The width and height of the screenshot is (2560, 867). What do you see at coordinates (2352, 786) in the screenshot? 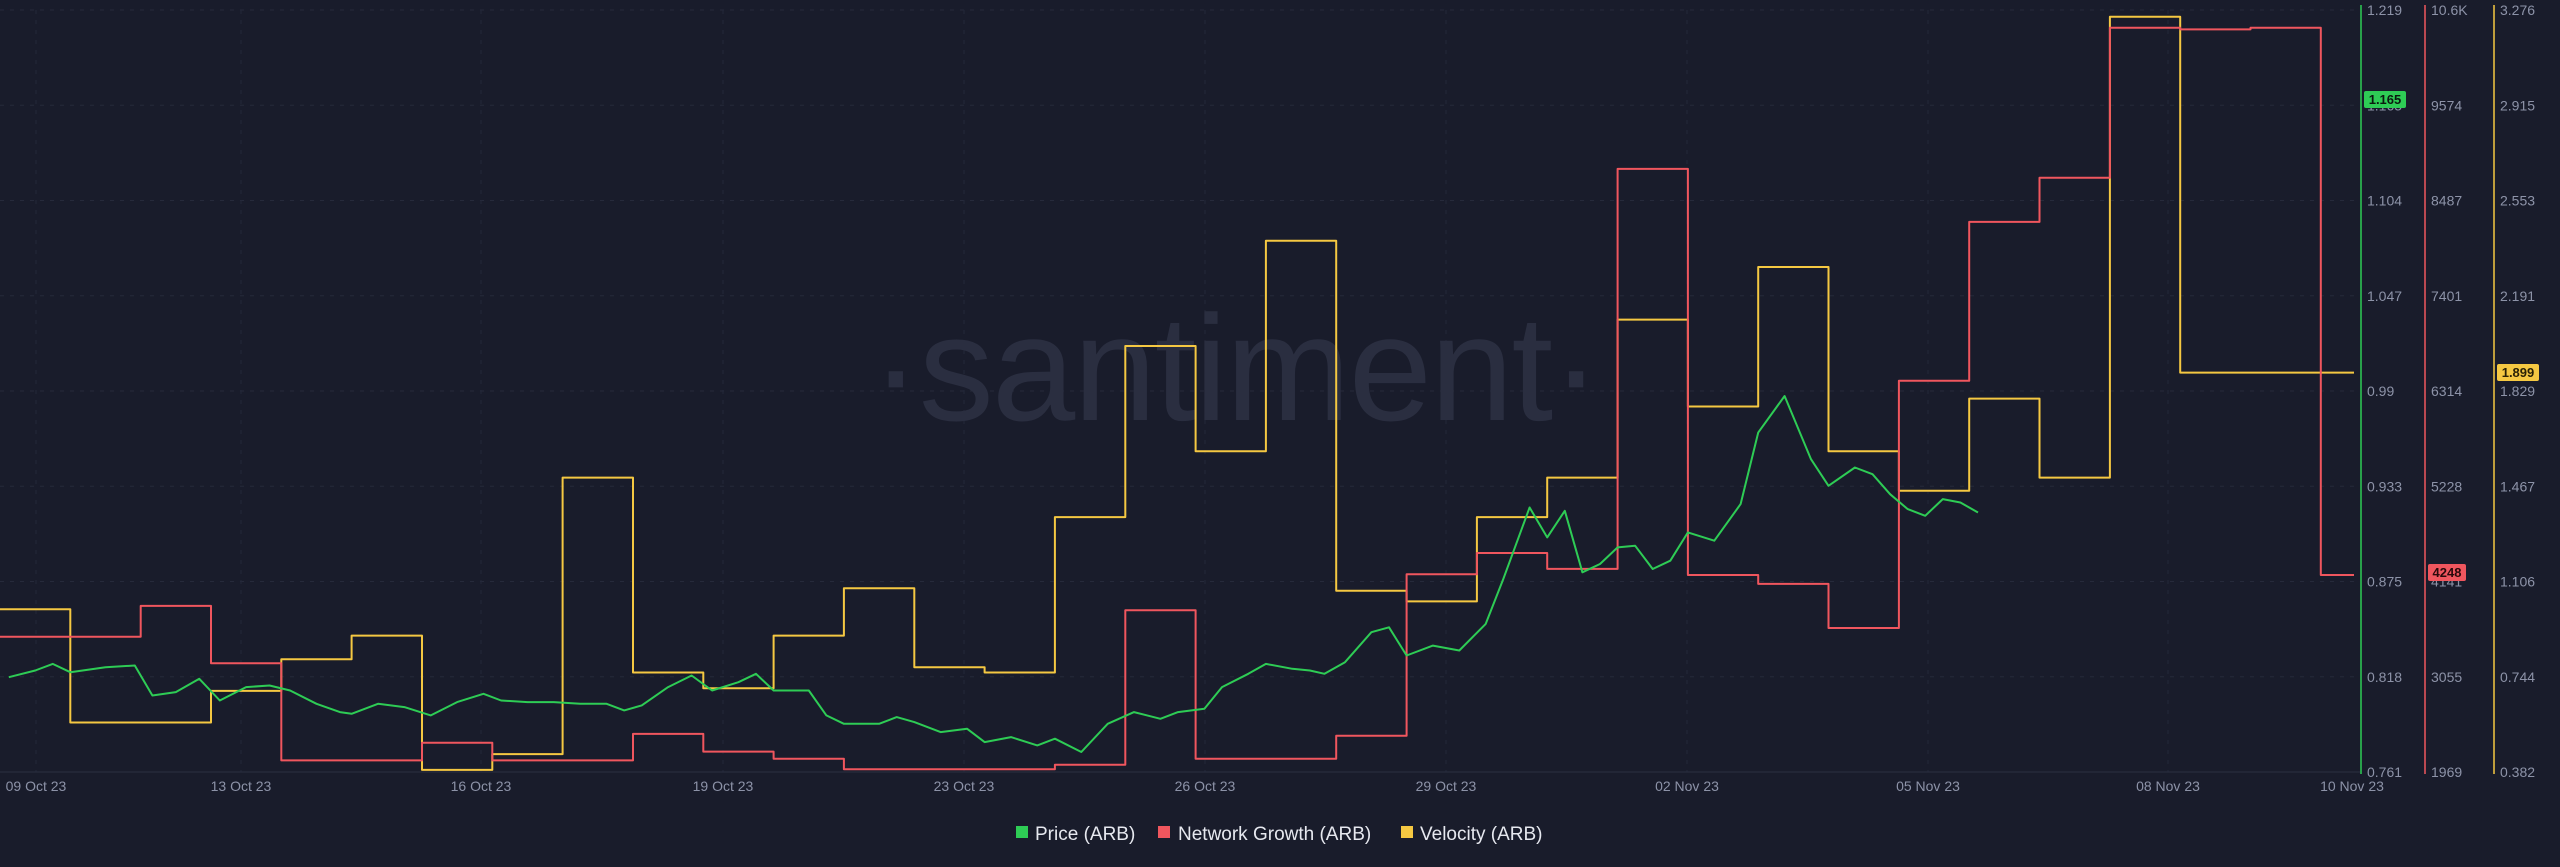
I see `x-tick-label: 10 Nov 23` at bounding box center [2352, 786].